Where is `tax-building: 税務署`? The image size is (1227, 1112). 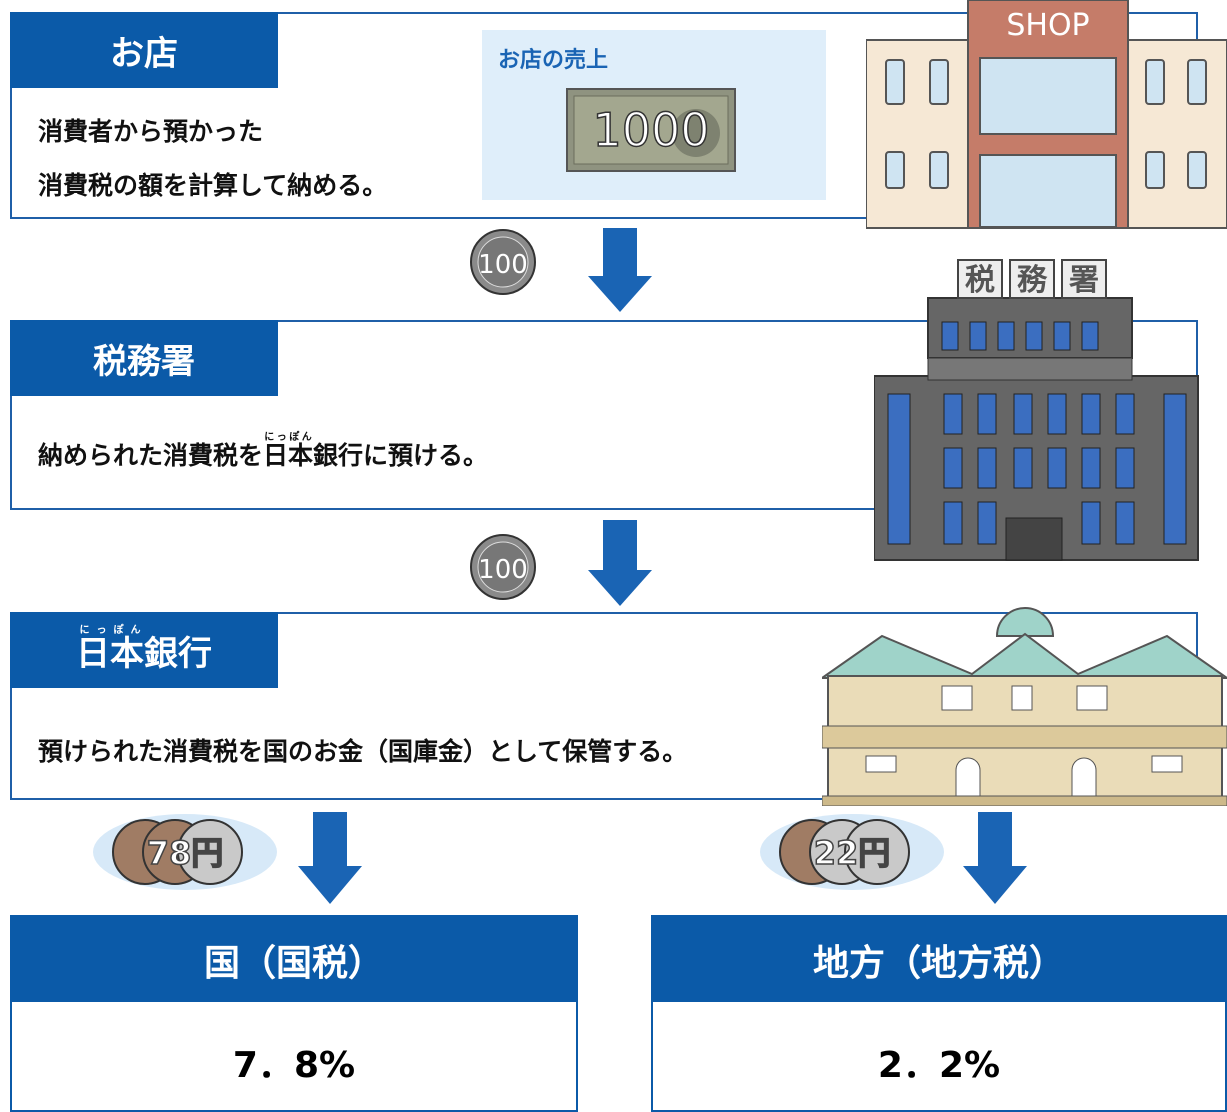
tax-building: 税務署 is located at coordinates (1036, 410).